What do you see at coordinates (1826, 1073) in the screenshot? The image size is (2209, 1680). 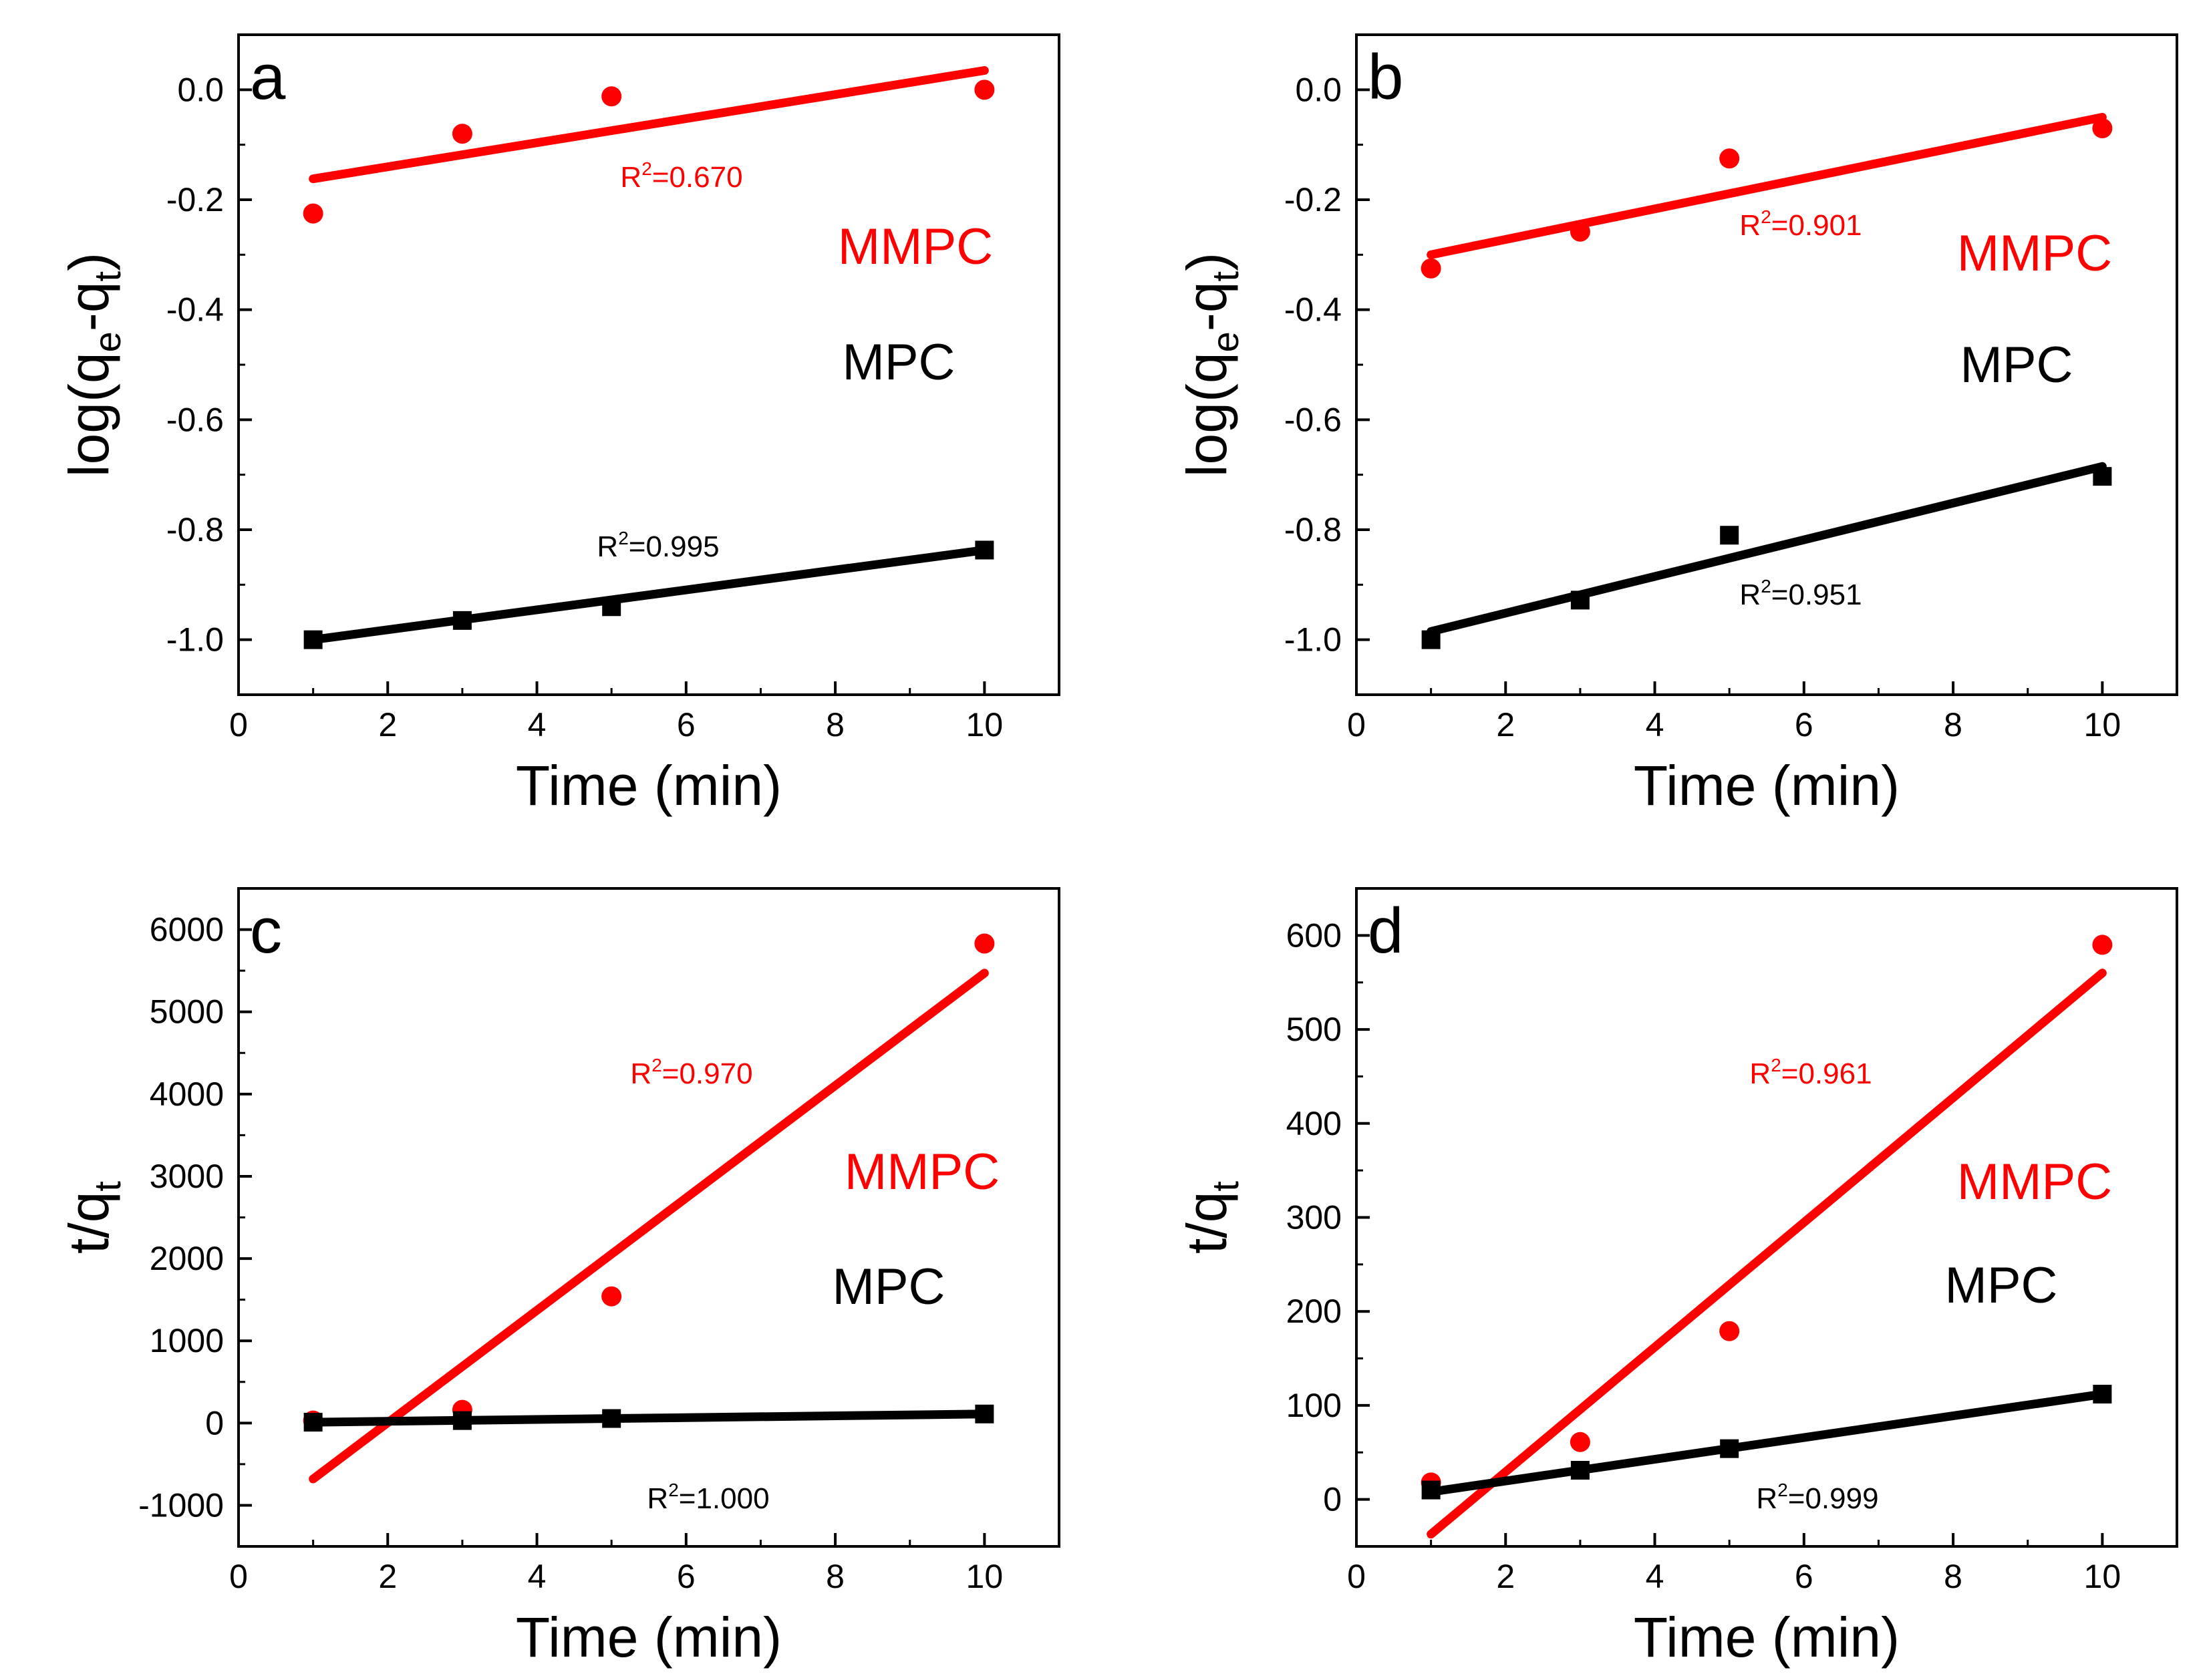 I see `r2-value: =0.961` at bounding box center [1826, 1073].